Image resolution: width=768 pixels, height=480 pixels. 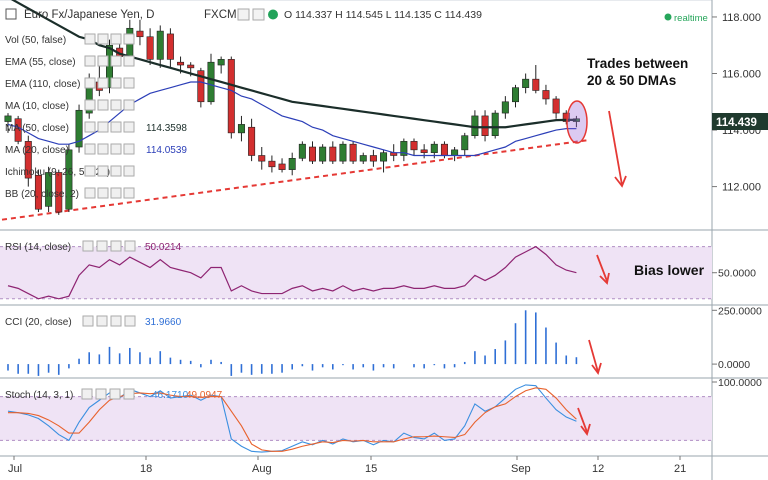 I want to click on time-axis-label: Sep, so click(x=521, y=469).